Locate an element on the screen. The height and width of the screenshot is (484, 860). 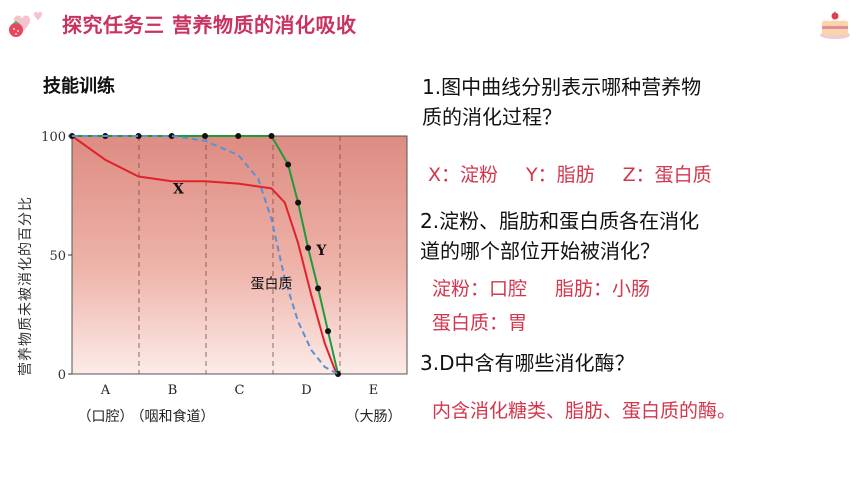
curve-label: 蛋白质 is located at coordinates (272, 285).